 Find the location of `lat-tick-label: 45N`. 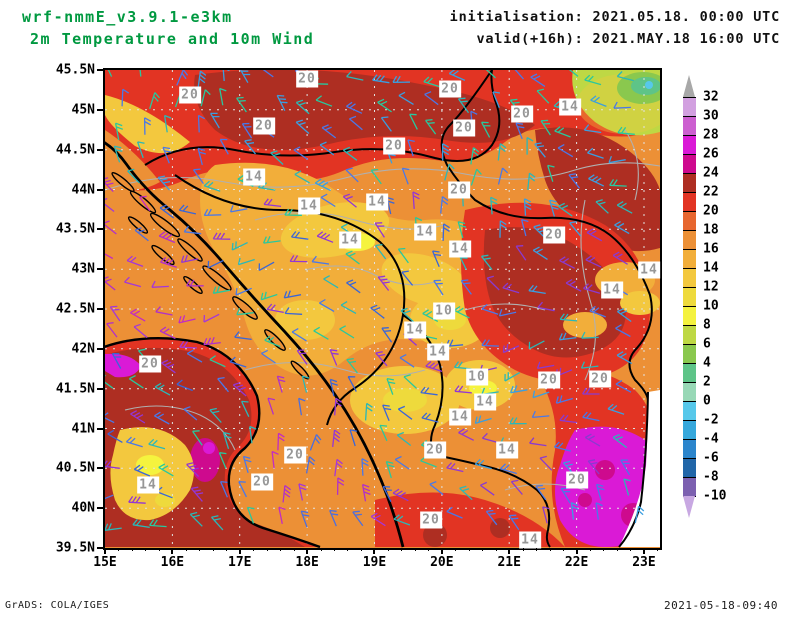

lat-tick-label: 45N is located at coordinates (83, 110).